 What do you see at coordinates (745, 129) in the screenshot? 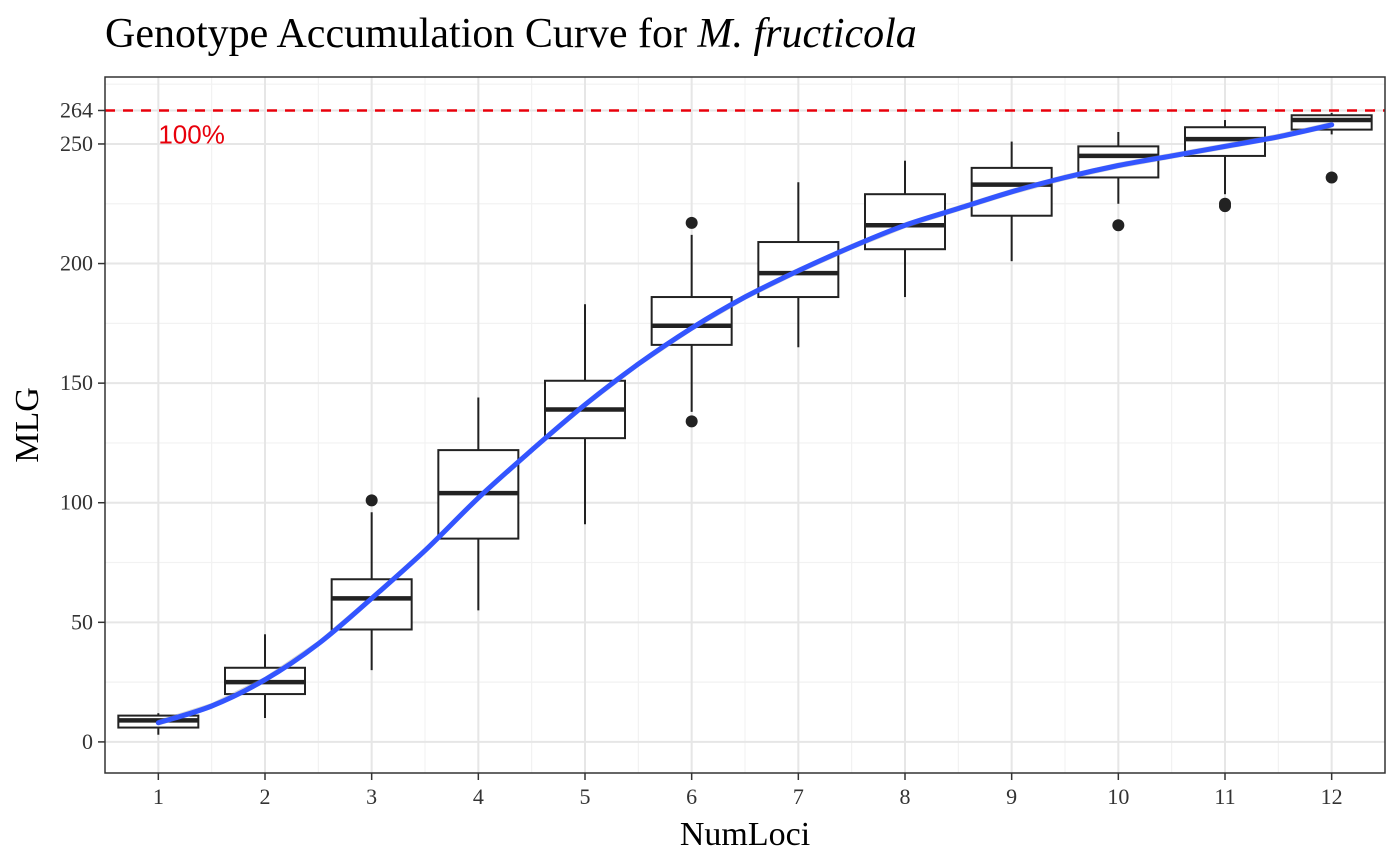
I see `reference-line-layer: 100%` at bounding box center [745, 129].